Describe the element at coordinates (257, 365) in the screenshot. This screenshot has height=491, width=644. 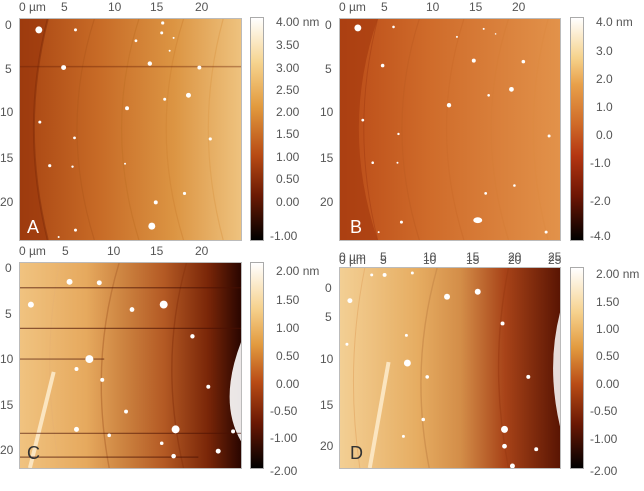
I see `colorbar-c` at that location.